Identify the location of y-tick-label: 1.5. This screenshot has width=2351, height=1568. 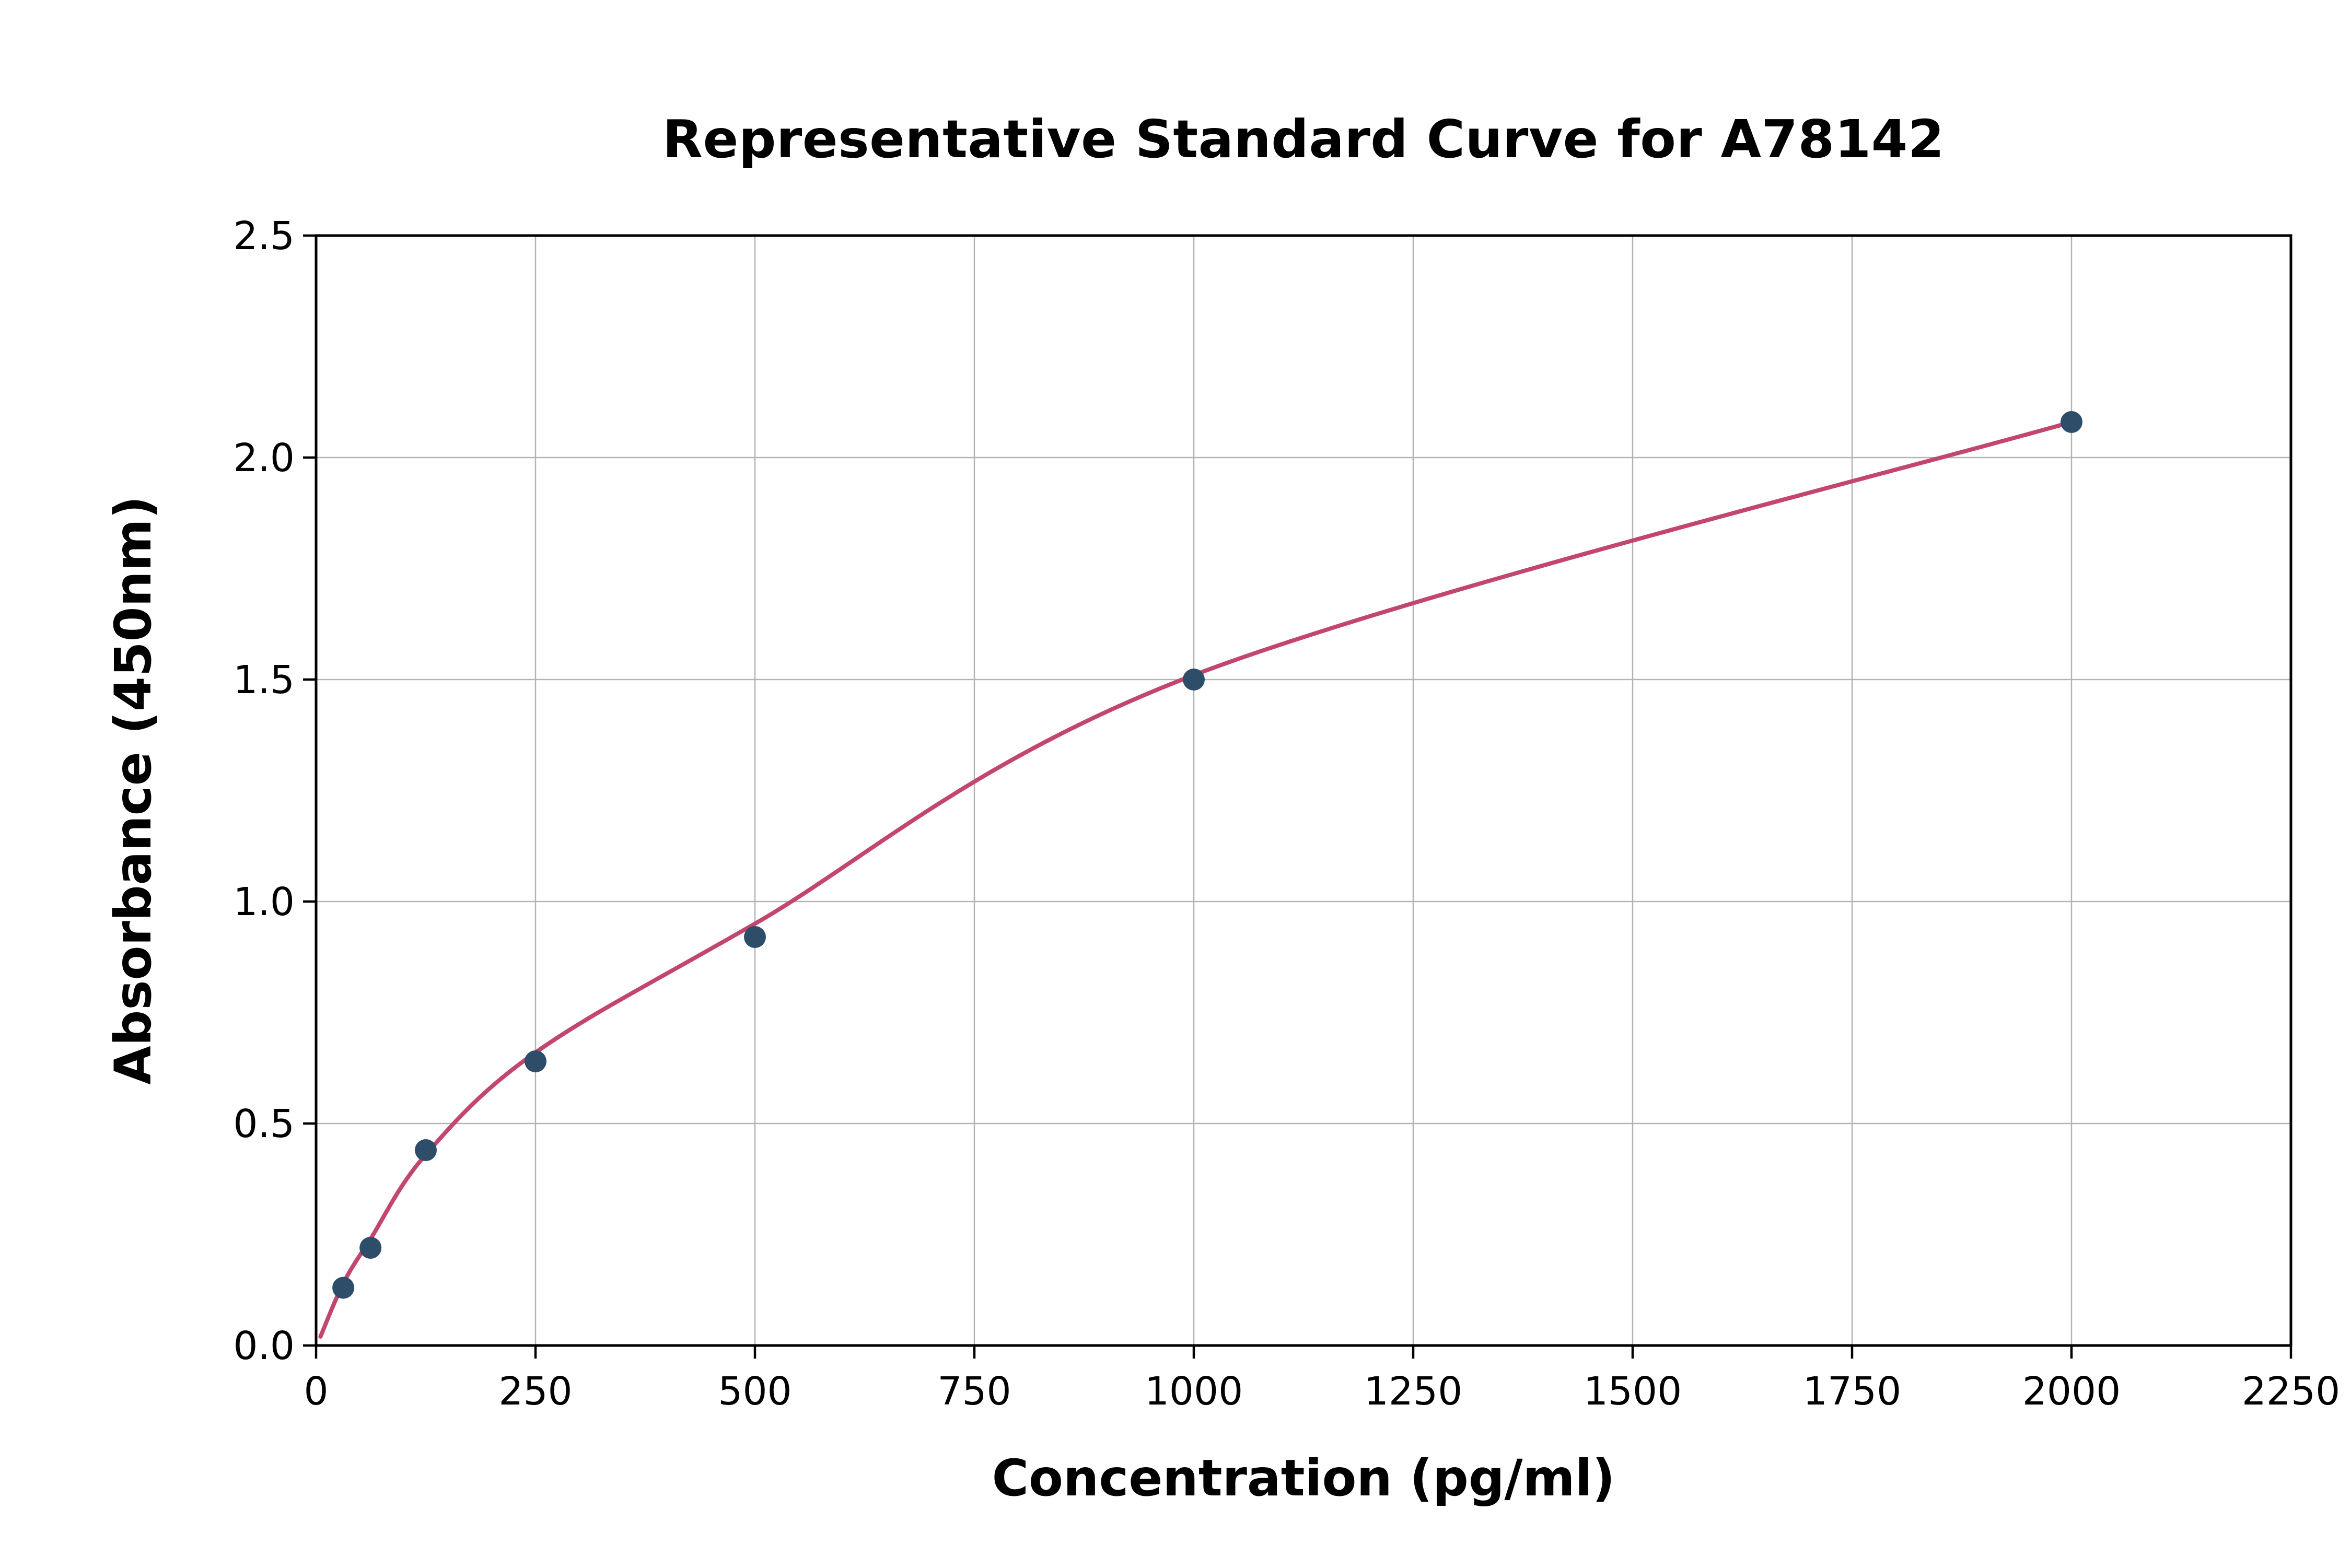
(264, 680).